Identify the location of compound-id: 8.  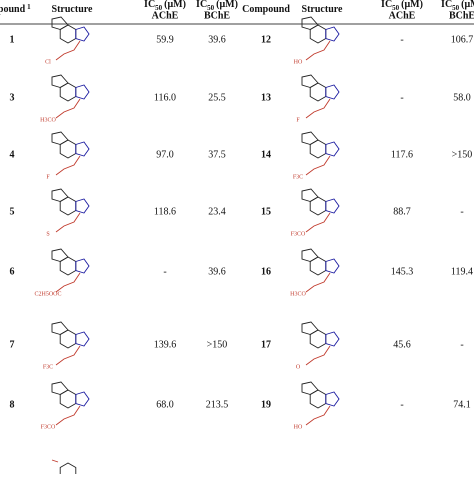
(12, 404).